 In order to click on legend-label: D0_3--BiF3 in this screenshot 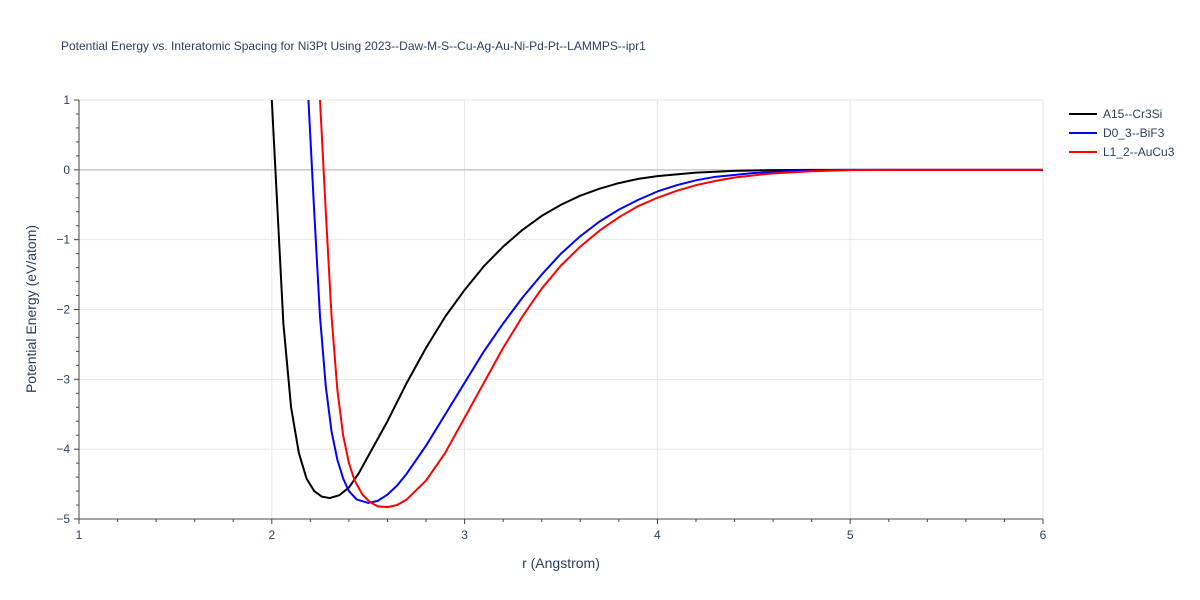, I will do `click(1134, 133)`.